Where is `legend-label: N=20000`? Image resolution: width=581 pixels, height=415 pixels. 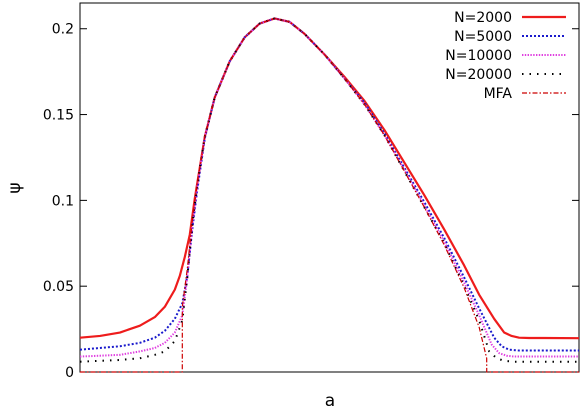 legend-label: N=20000 is located at coordinates (478, 75).